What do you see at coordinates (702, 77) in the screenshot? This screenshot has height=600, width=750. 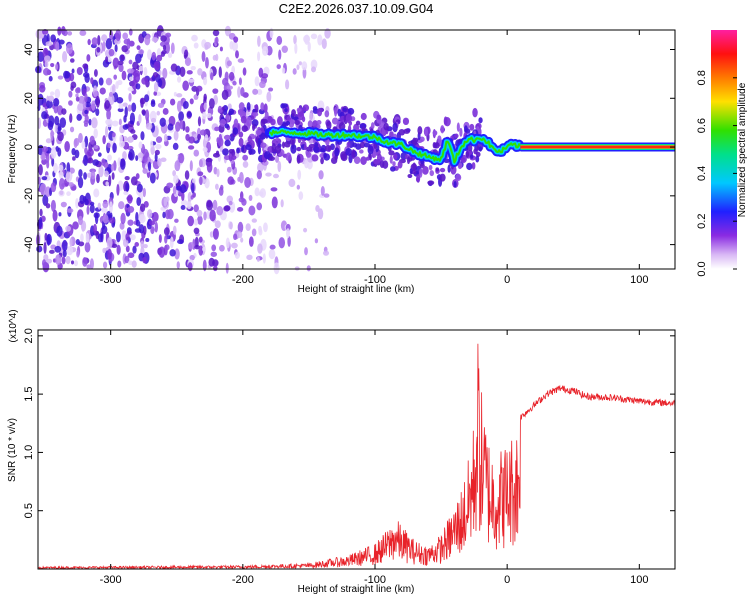 I see `colorbar-tick-label: 0.8` at bounding box center [702, 77].